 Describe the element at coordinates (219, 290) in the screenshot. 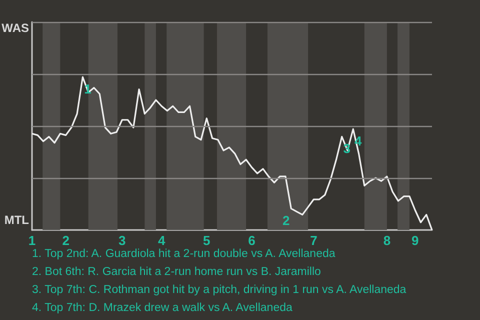

I see `text: 3. Top 7th: C. Rothman got hit by a pitch, driving in 1 run vs A. Avellaneda` at that location.